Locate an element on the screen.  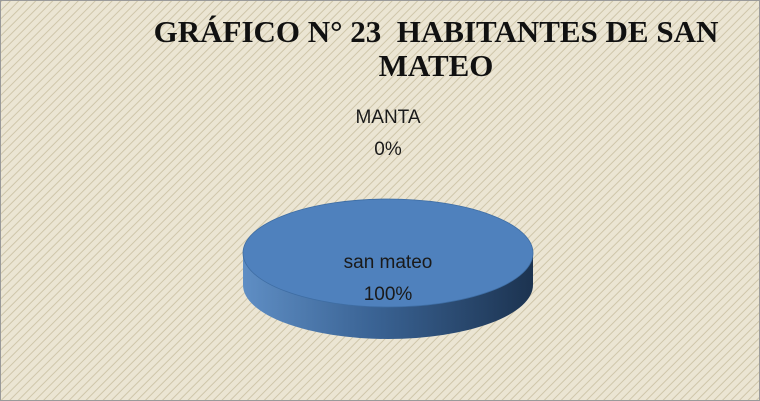
data-label-category: MANTA is located at coordinates (387, 117).